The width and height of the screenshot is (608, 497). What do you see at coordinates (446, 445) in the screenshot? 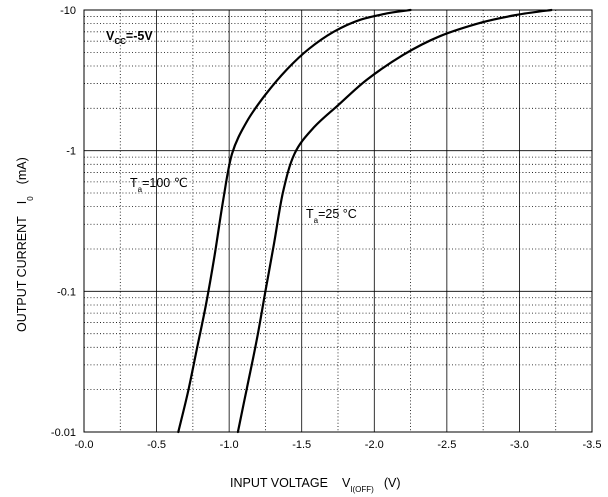
I see `x-tick-label: -2.5` at bounding box center [446, 445].